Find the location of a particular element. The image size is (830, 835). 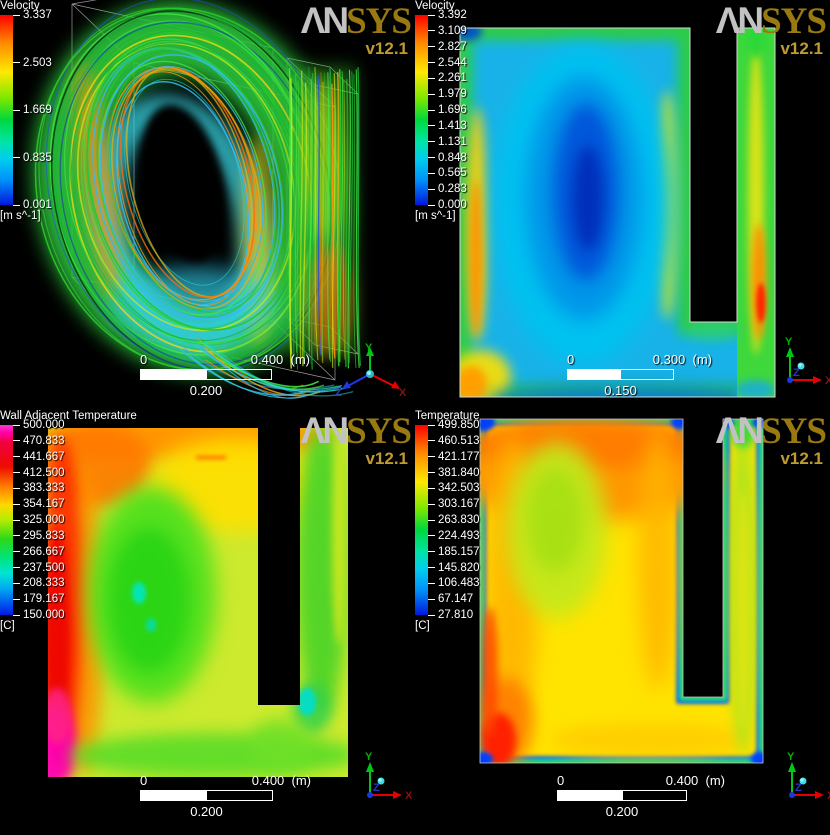

legend-tick: 224.493 is located at coordinates (454, 536).